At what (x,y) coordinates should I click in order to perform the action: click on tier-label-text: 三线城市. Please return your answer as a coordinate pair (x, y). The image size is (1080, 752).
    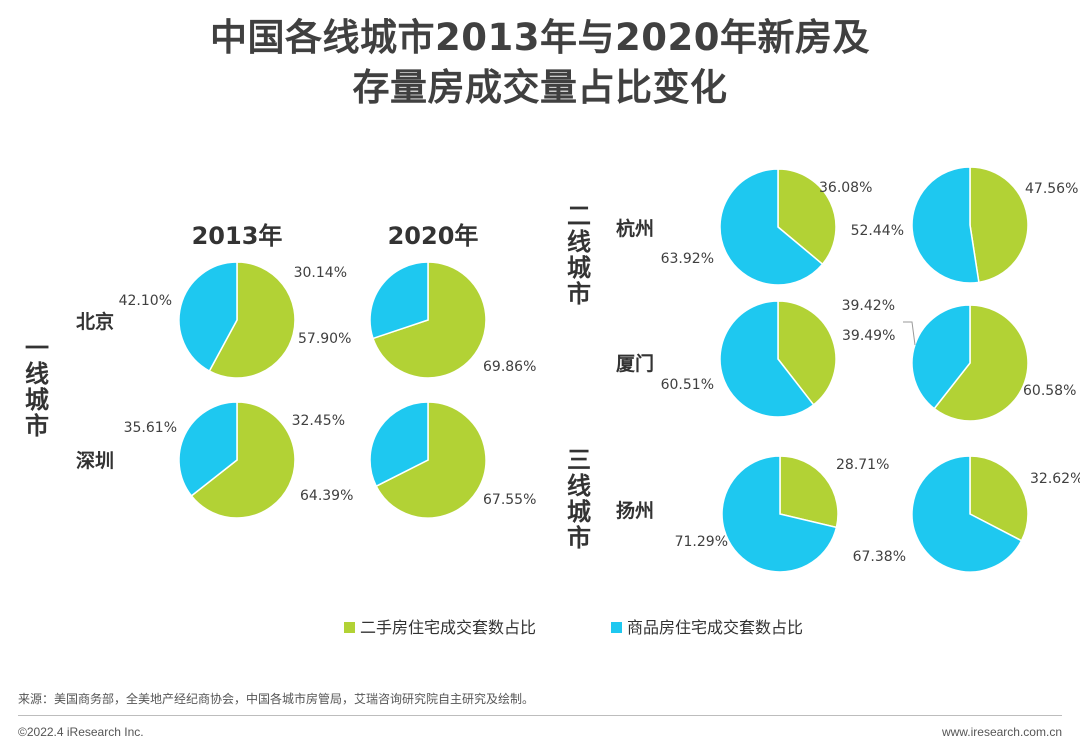
    Looking at the image, I should click on (579, 499).